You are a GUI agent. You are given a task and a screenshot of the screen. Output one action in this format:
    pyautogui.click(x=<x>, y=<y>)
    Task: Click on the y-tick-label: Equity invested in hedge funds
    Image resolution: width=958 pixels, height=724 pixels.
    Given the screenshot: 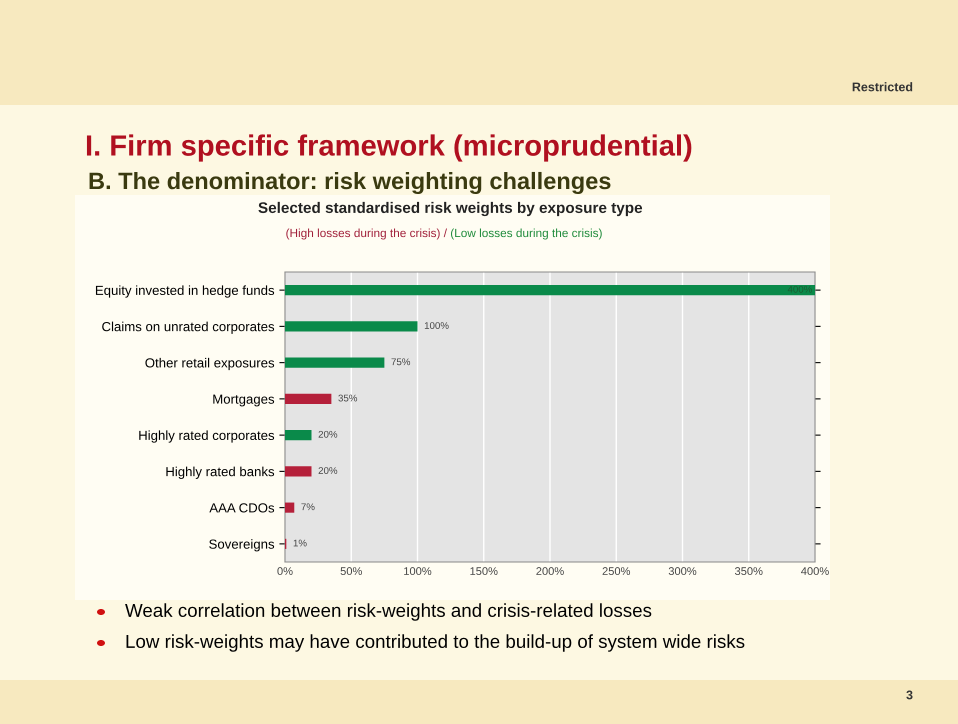 What is the action you would take?
    pyautogui.click(x=185, y=291)
    